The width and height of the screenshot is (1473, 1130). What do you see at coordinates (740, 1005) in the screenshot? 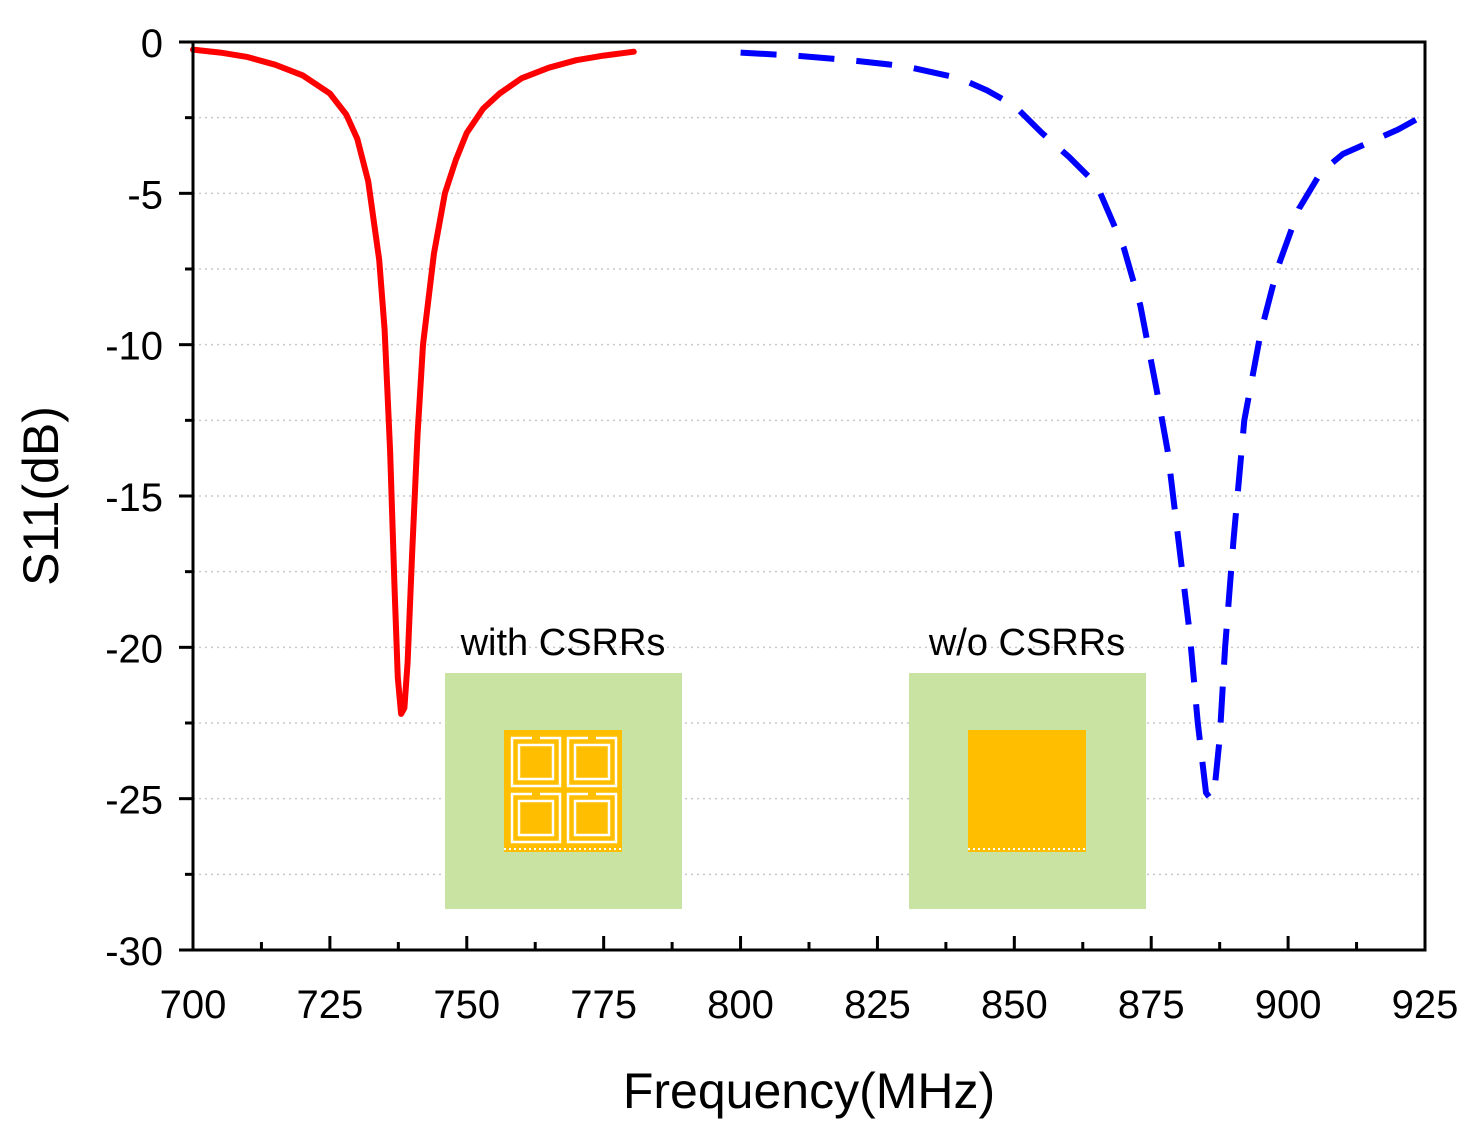
I see `x-tick-label: 800` at bounding box center [740, 1005].